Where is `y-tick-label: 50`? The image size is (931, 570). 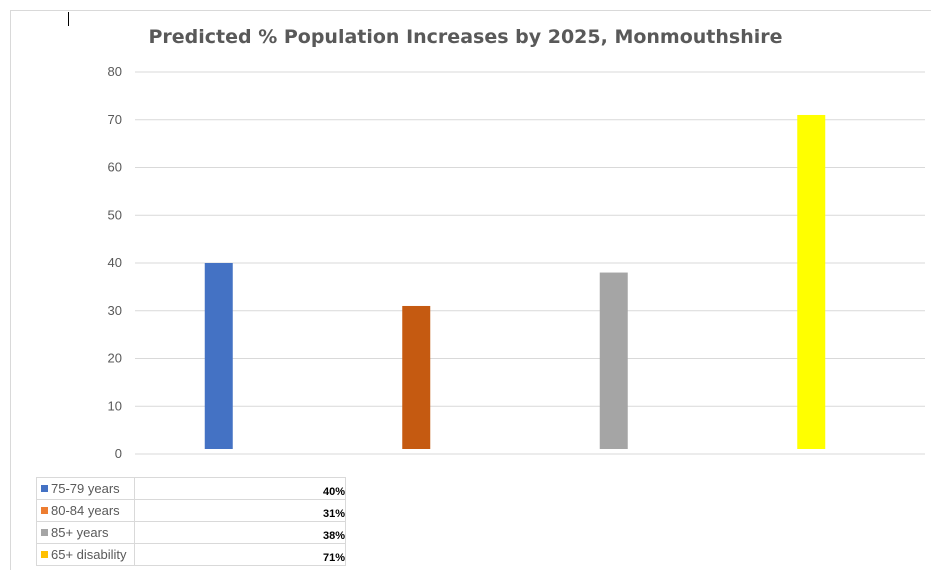 y-tick-label: 50 is located at coordinates (115, 214).